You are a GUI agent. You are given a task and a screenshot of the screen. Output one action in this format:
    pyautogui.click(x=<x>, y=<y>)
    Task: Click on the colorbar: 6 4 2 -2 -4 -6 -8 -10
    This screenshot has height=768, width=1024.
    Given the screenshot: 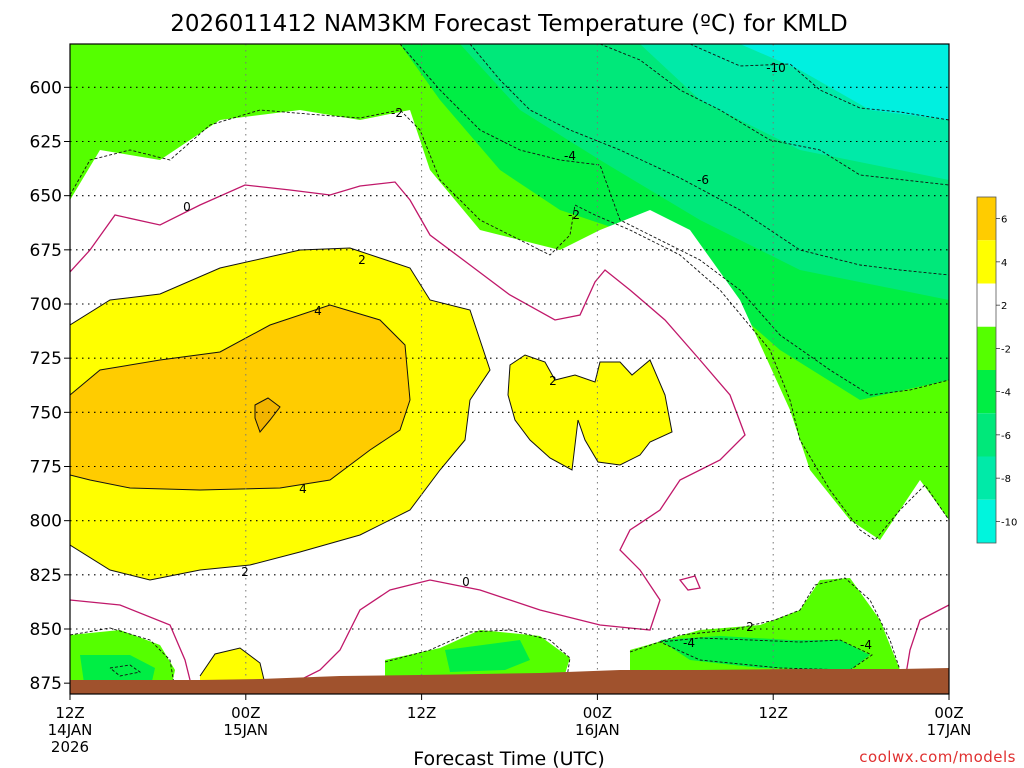 What is the action you would take?
    pyautogui.click(x=996, y=370)
    